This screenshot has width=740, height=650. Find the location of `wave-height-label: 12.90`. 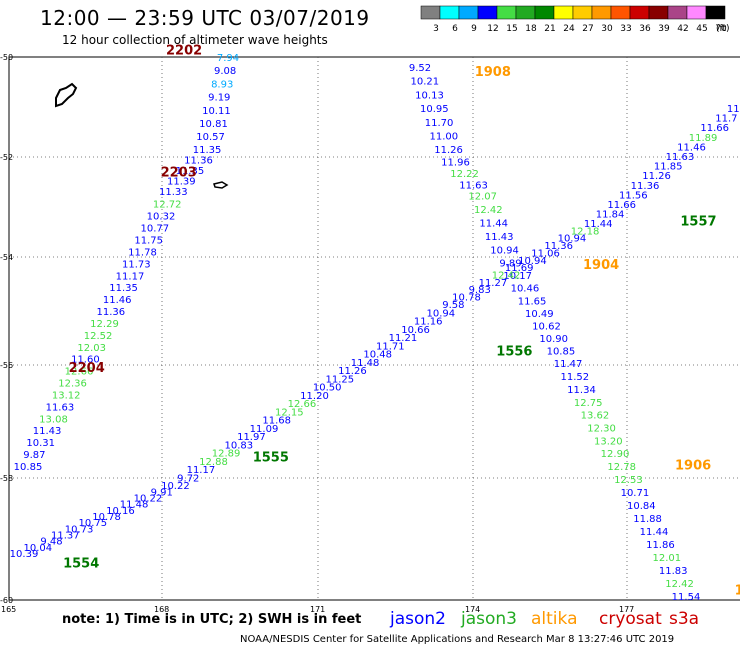

wave-height-label: 12.90 is located at coordinates (615, 454).